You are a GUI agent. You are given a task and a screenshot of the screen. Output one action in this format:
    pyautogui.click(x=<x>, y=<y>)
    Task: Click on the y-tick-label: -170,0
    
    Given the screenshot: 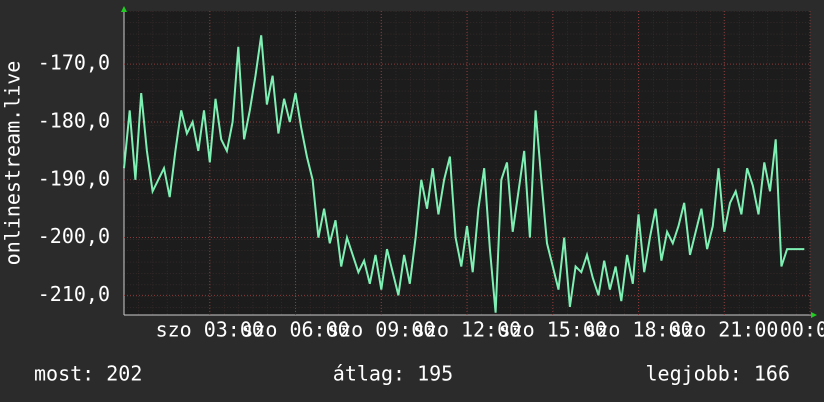 What is the action you would take?
    pyautogui.click(x=74, y=63)
    